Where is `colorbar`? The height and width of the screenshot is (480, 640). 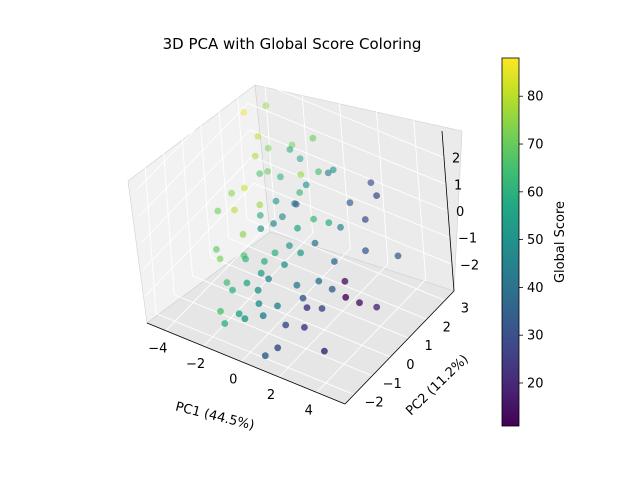 colorbar is located at coordinates (510, 242).